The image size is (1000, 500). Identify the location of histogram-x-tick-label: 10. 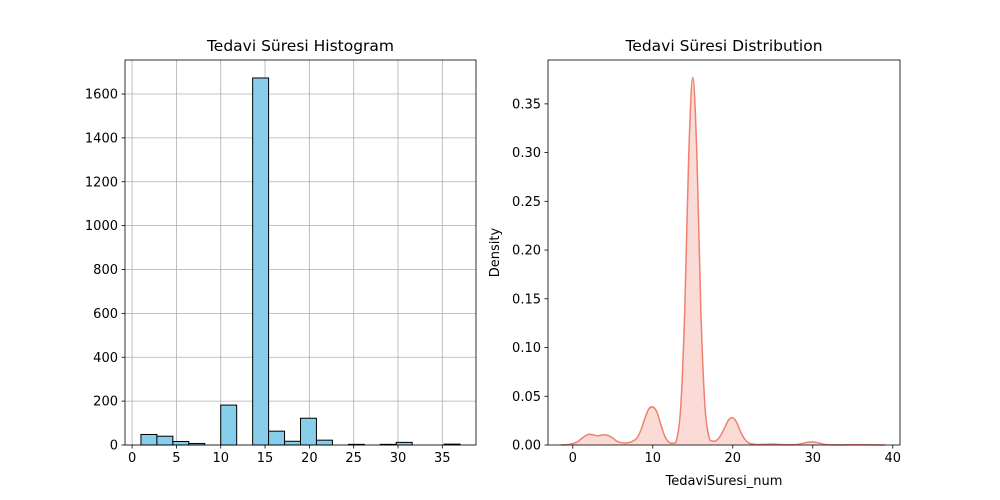
(220, 458).